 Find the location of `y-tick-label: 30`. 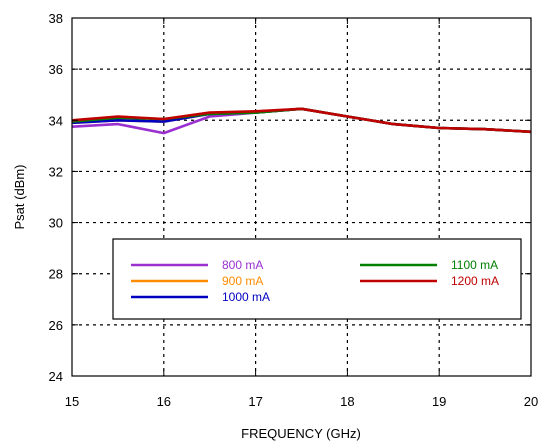

y-tick-label: 30 is located at coordinates (56, 223).